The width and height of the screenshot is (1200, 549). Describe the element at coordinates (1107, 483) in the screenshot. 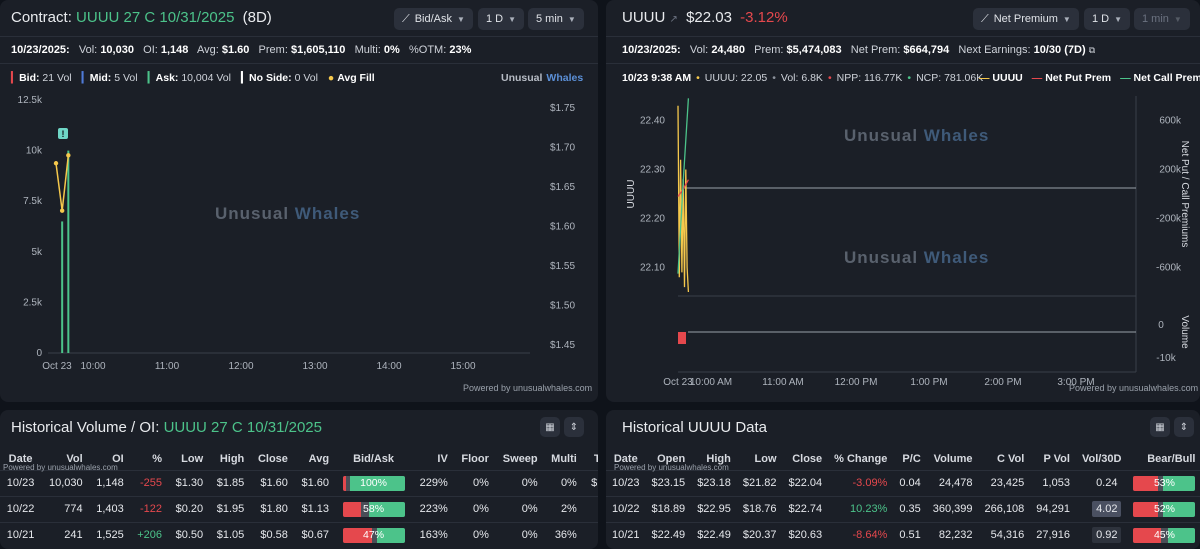

I see `vol30d-value: 0.24` at that location.